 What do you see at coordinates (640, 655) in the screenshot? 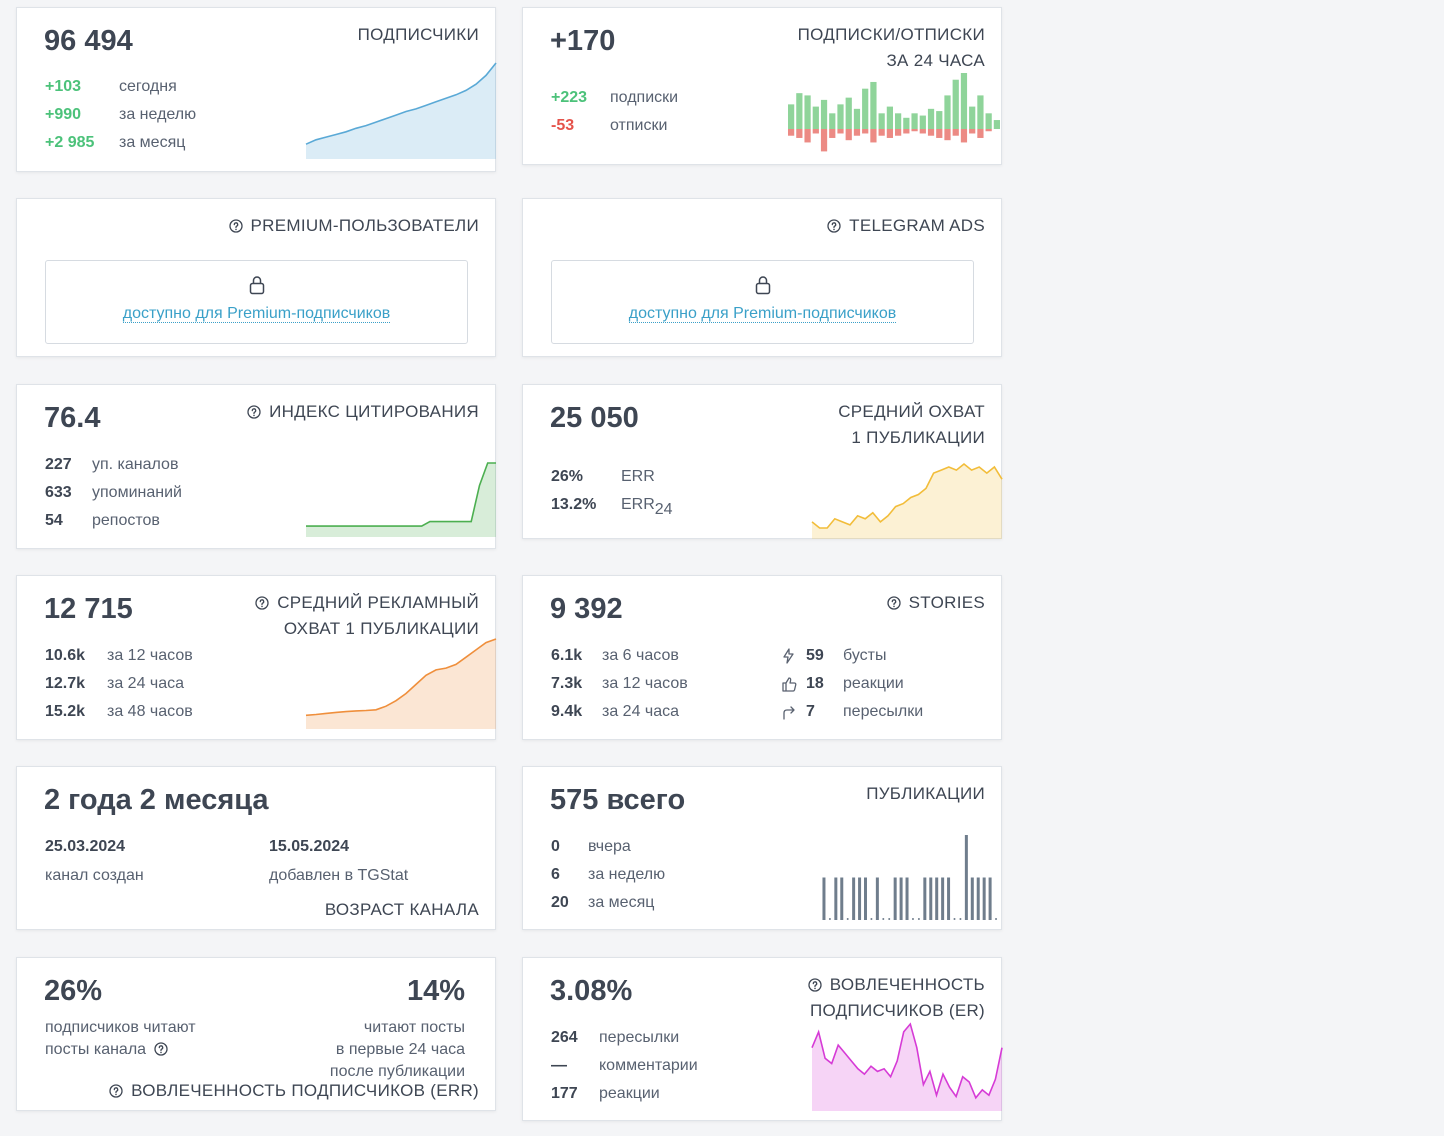
I see `stat-label-text: за 6 часов` at bounding box center [640, 655].